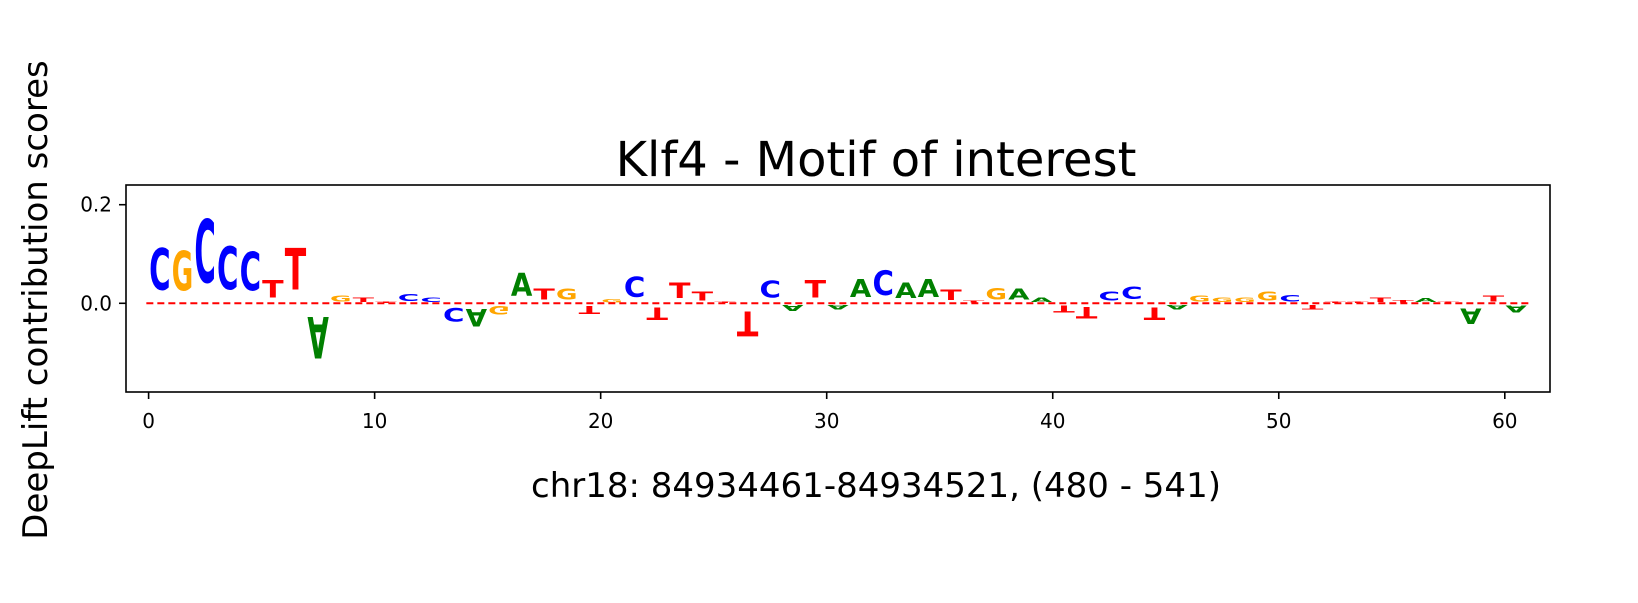 The height and width of the screenshot is (603, 1638). What do you see at coordinates (96, 205) in the screenshot?
I see `y-tick-label: 0.2` at bounding box center [96, 205].